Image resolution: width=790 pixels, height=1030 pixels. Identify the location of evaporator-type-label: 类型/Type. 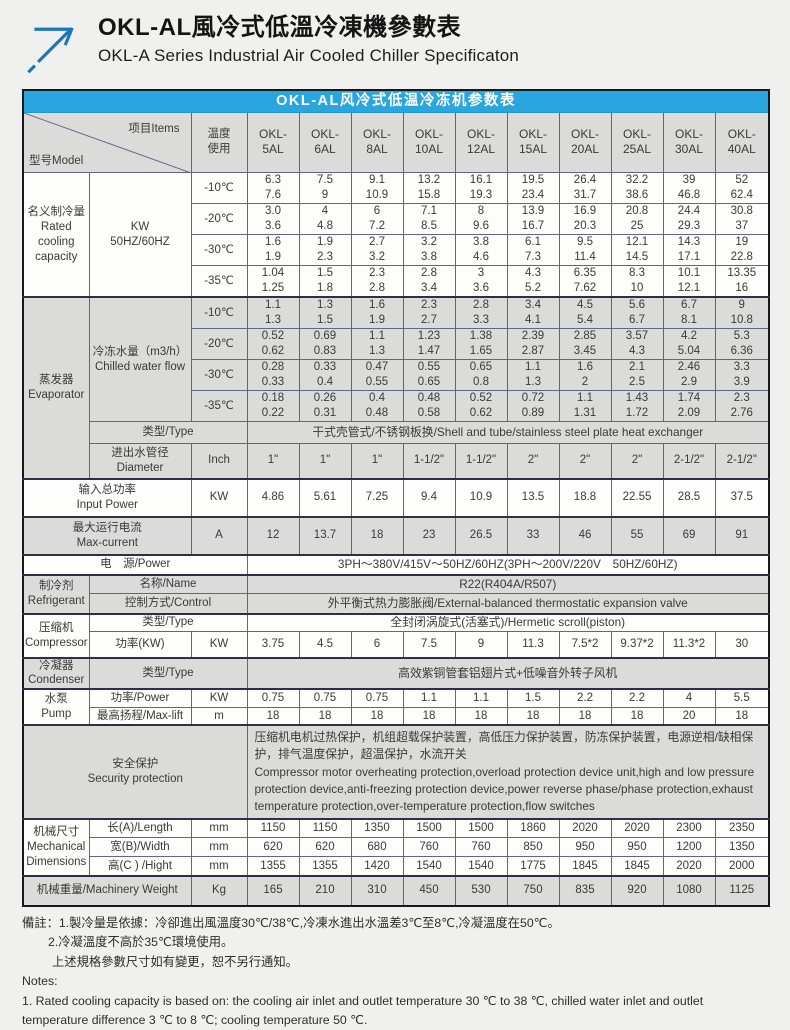
(168, 432).